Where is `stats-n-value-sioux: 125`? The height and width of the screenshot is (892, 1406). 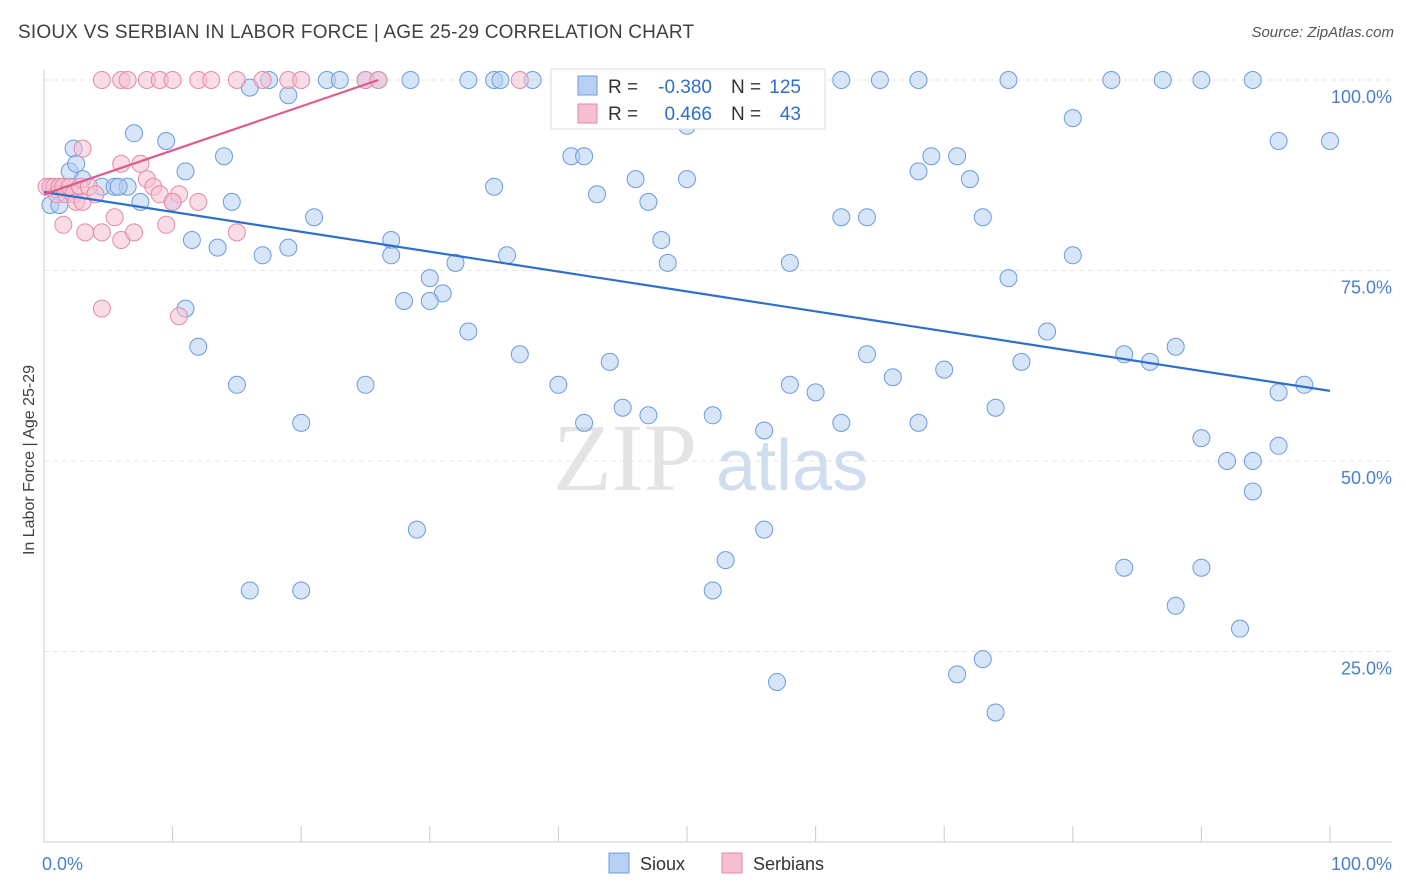 stats-n-value-sioux: 125 is located at coordinates (785, 87).